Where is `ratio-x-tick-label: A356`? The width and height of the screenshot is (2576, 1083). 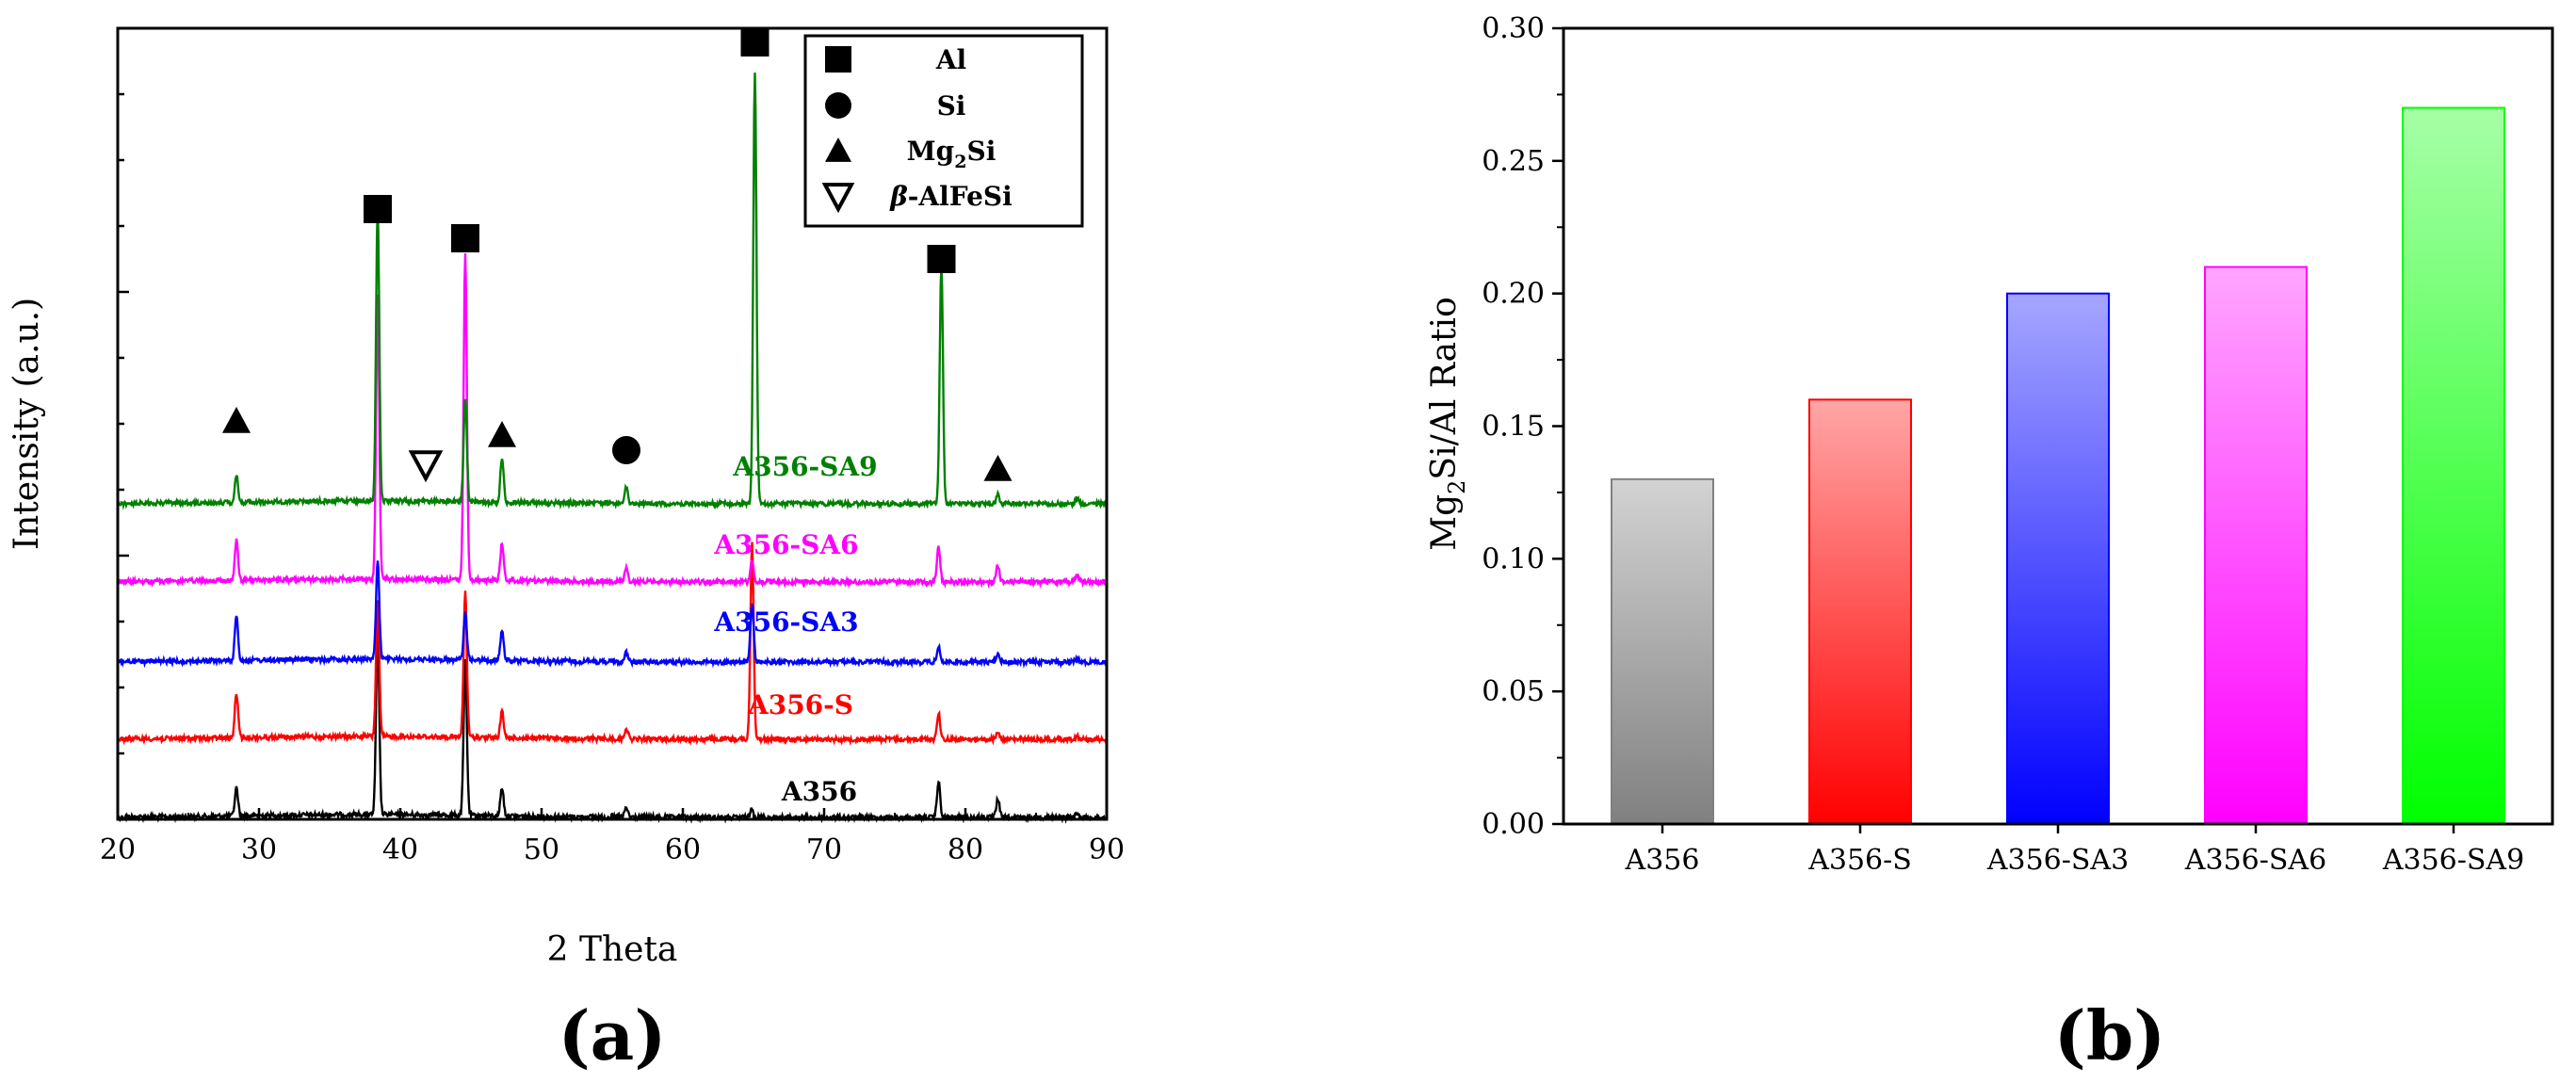 ratio-x-tick-label: A356 is located at coordinates (1662, 861).